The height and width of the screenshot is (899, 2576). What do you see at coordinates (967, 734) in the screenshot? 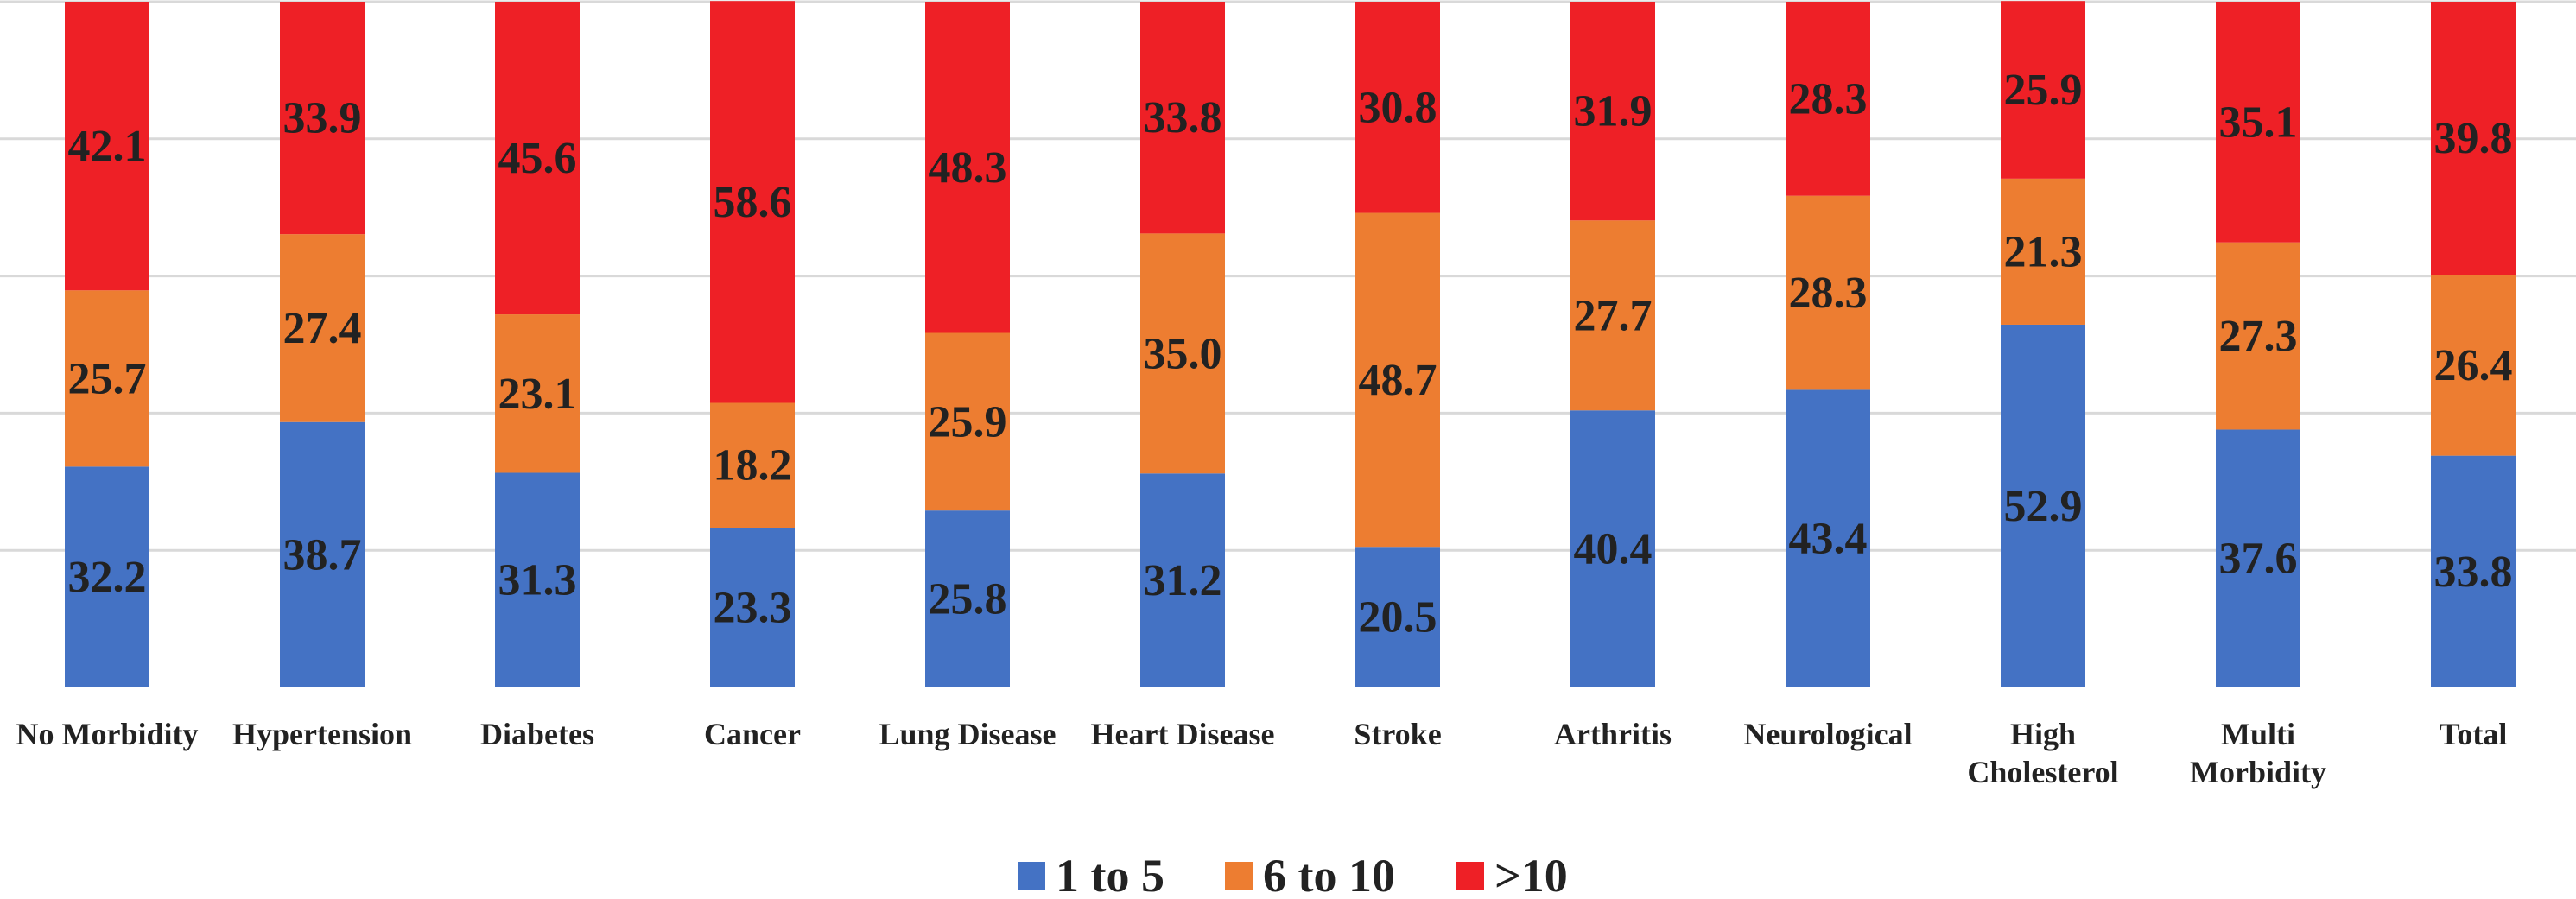
I see `category-label: Lung Disease` at bounding box center [967, 734].